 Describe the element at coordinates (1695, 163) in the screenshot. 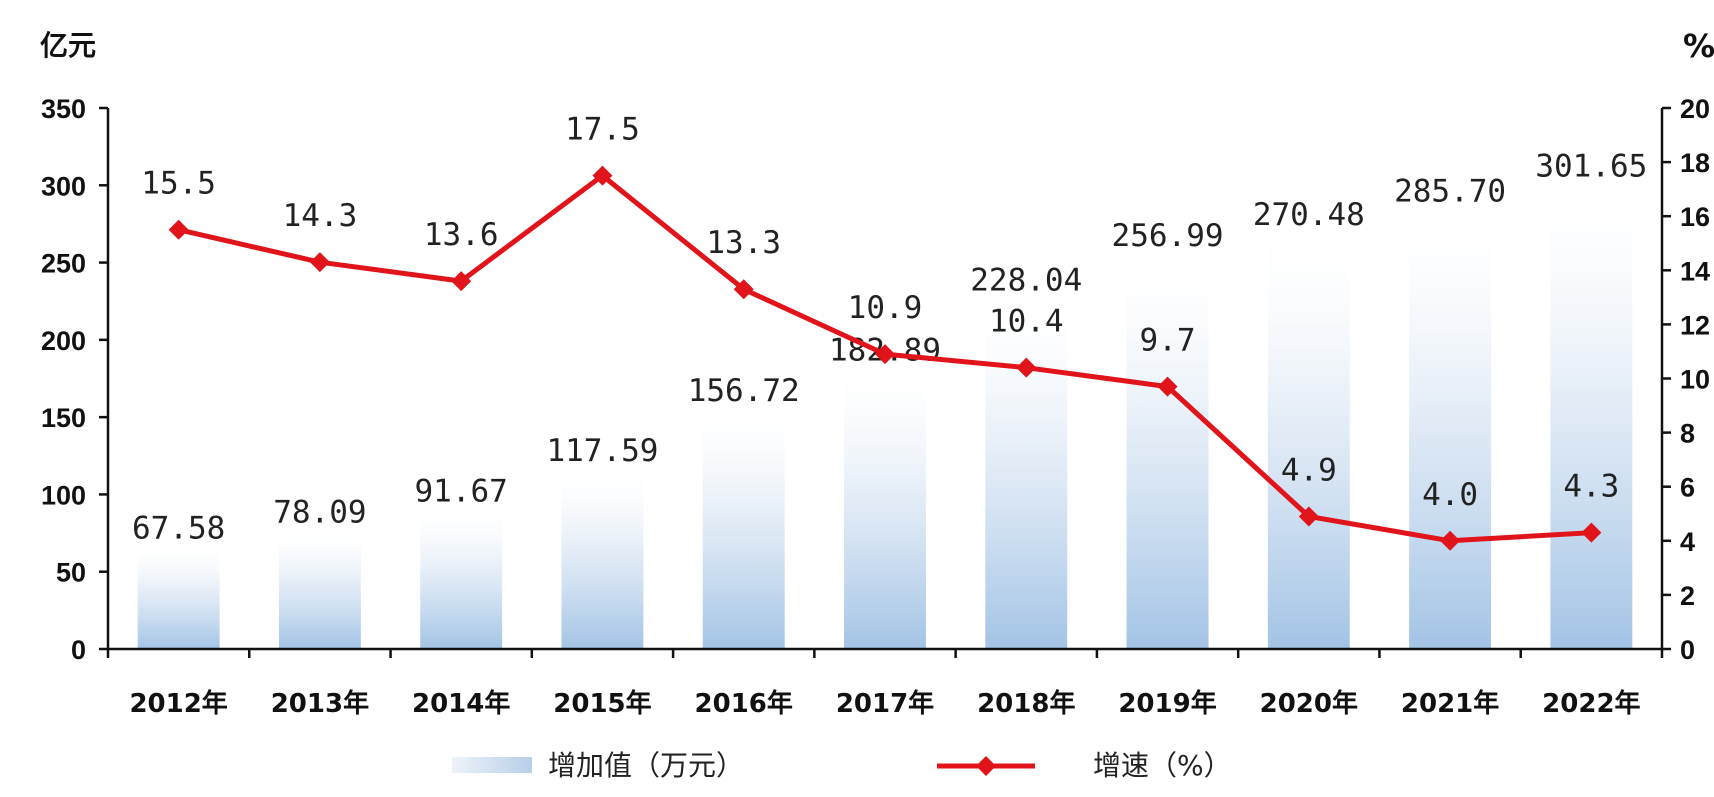

I see `right-tick-label: 18` at that location.